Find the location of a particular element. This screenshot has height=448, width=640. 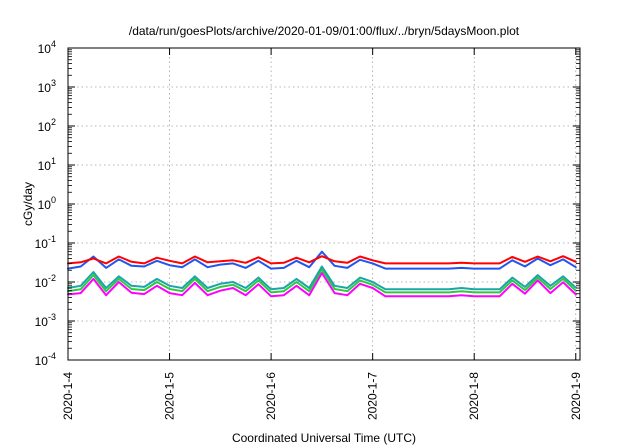

y-tick-label: 10⁰ is located at coordinates (47, 203).